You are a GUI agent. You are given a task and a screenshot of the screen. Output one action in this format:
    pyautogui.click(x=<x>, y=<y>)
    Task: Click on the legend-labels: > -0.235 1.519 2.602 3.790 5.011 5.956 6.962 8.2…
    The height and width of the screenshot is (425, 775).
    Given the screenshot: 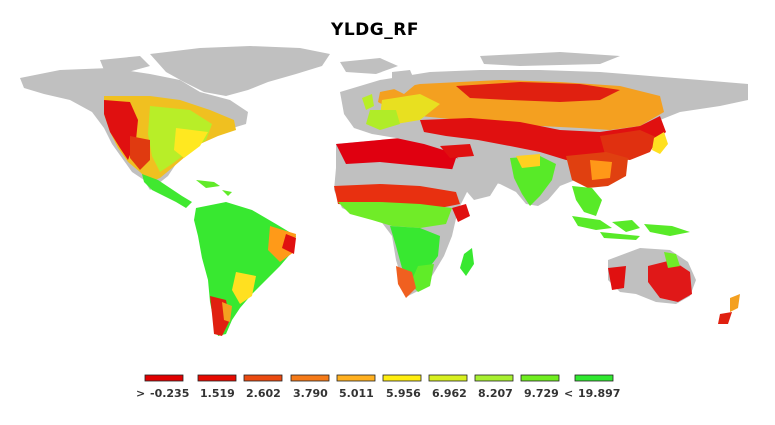 What is the action you would take?
    pyautogui.click(x=378, y=393)
    